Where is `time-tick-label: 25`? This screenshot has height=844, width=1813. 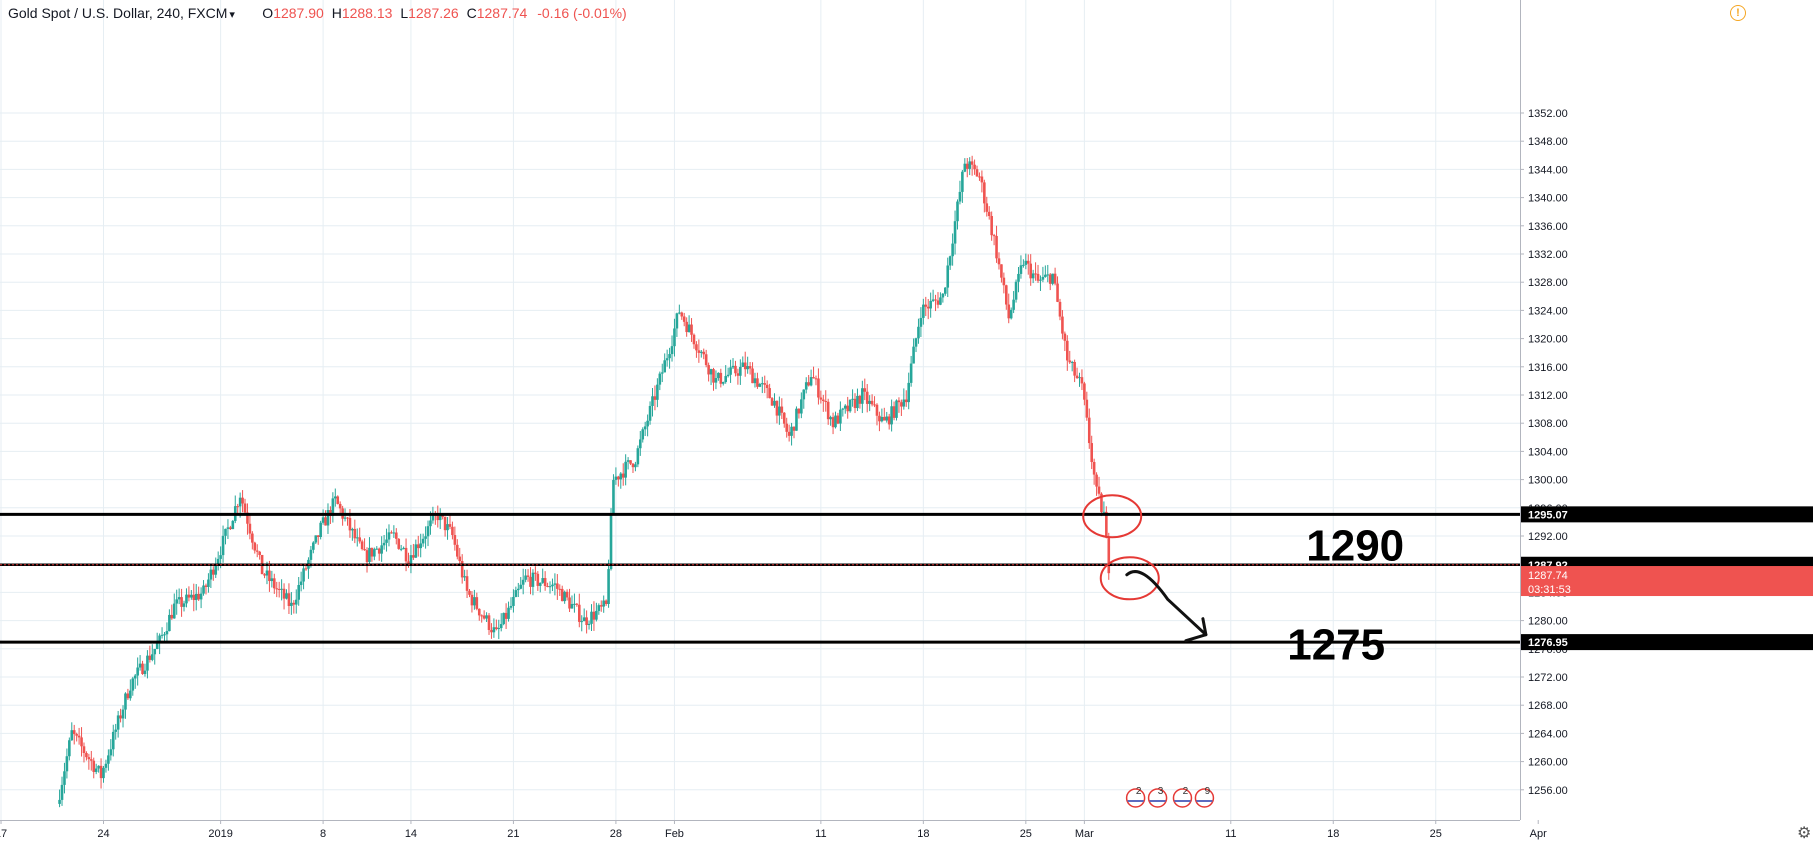 time-tick-label: 25 is located at coordinates (1436, 834).